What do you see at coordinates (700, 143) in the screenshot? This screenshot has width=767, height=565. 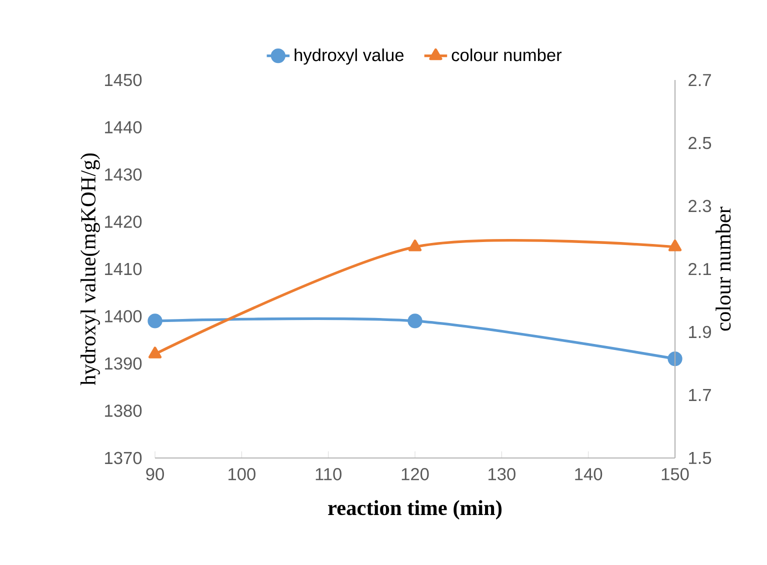 I see `y2-tick-label: 2.5` at bounding box center [700, 143].